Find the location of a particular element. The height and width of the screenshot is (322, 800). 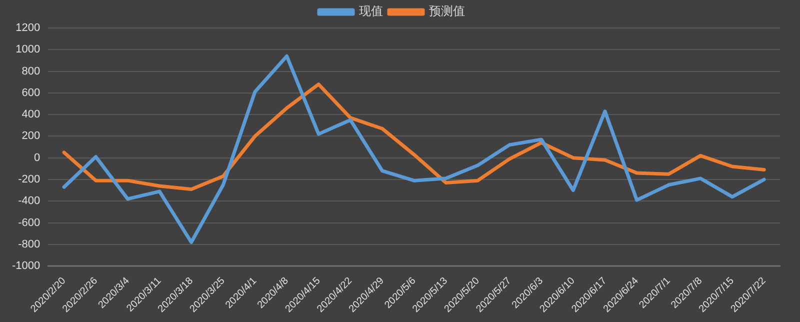

y-tick-label: -800 is located at coordinates (29, 244).